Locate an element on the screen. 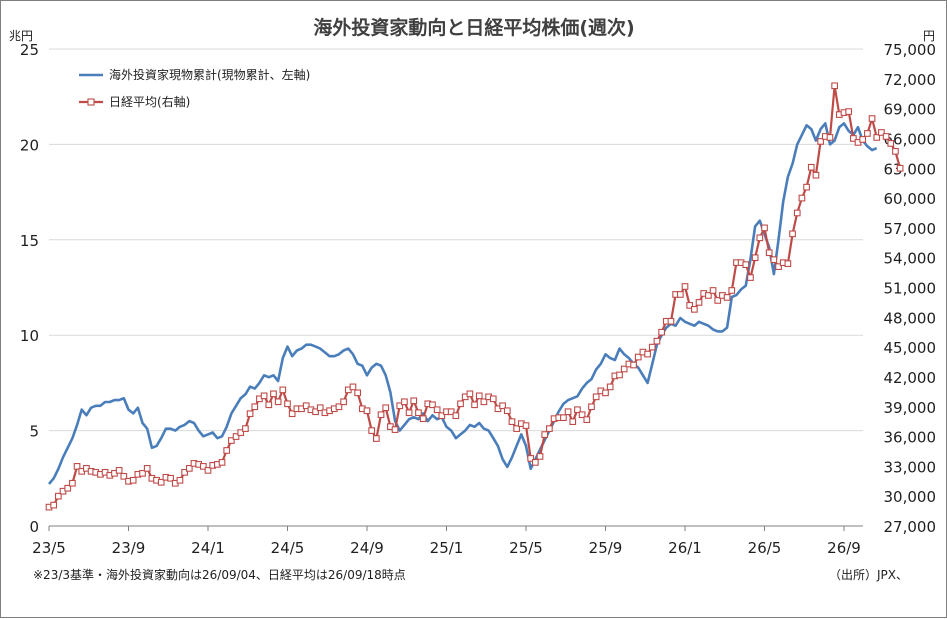  x-tick-label: 25/5 is located at coordinates (526, 548).